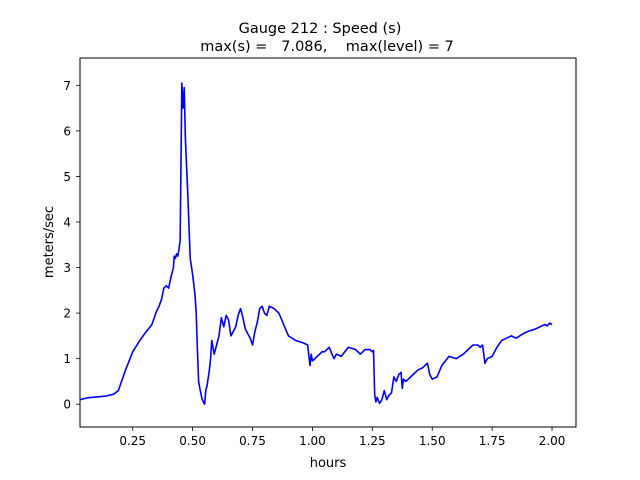  What do you see at coordinates (432, 441) in the screenshot?
I see `x-tick-label: 1.50` at bounding box center [432, 441].